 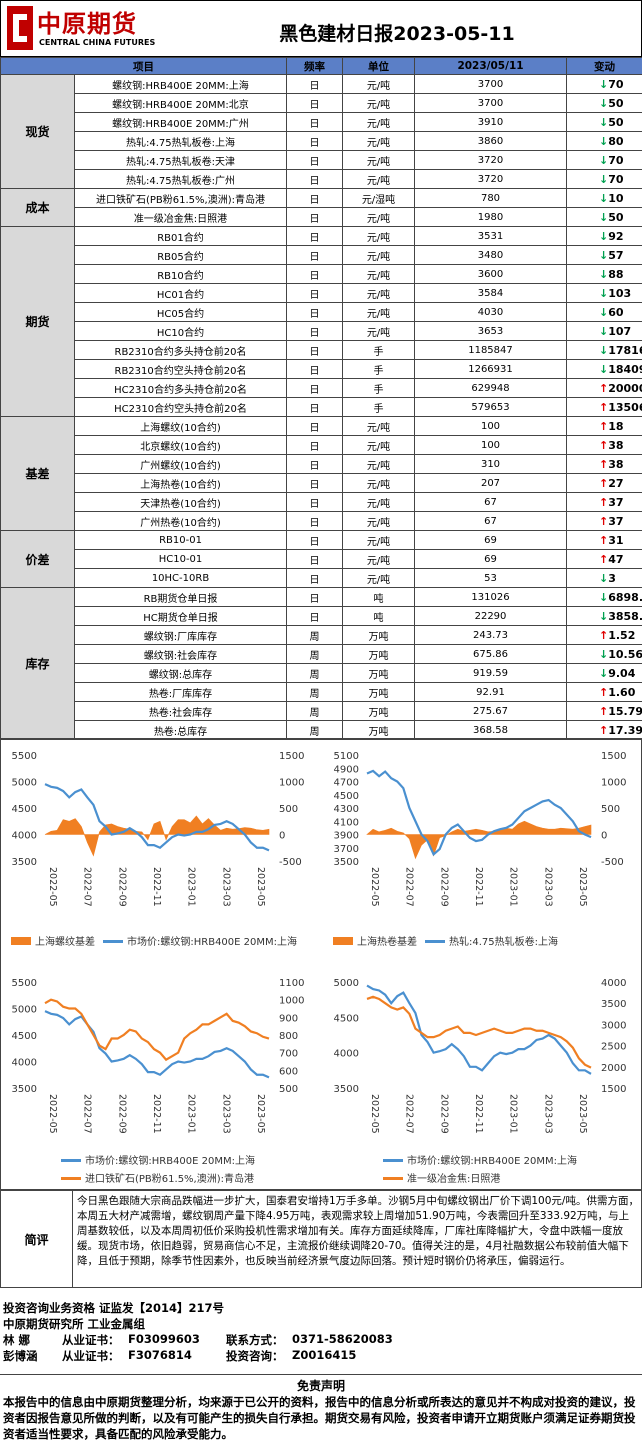 I want to click on change-value: 18409, so click(x=624, y=369).